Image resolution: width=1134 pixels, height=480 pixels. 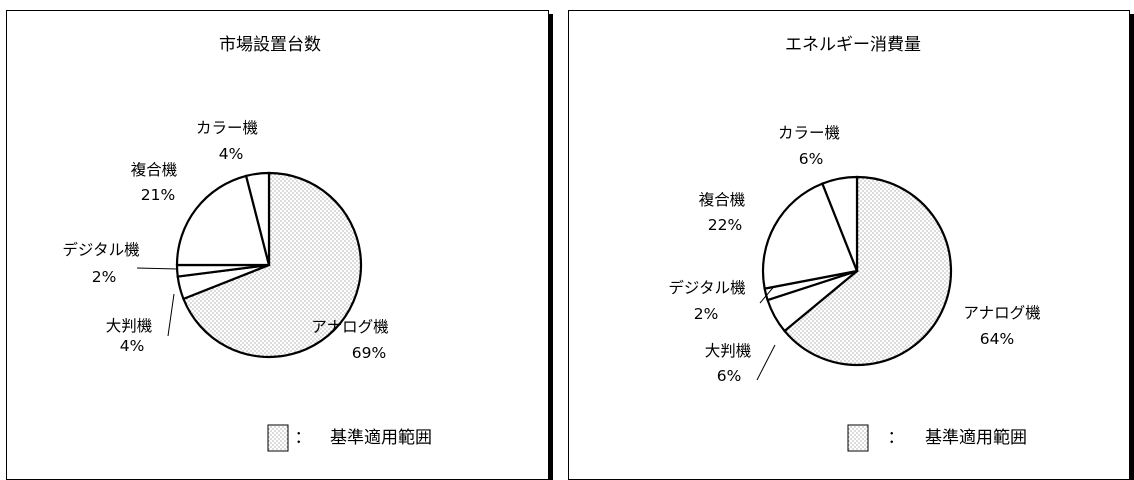 I want to click on slice-percent-label: 22%, so click(x=725, y=225).